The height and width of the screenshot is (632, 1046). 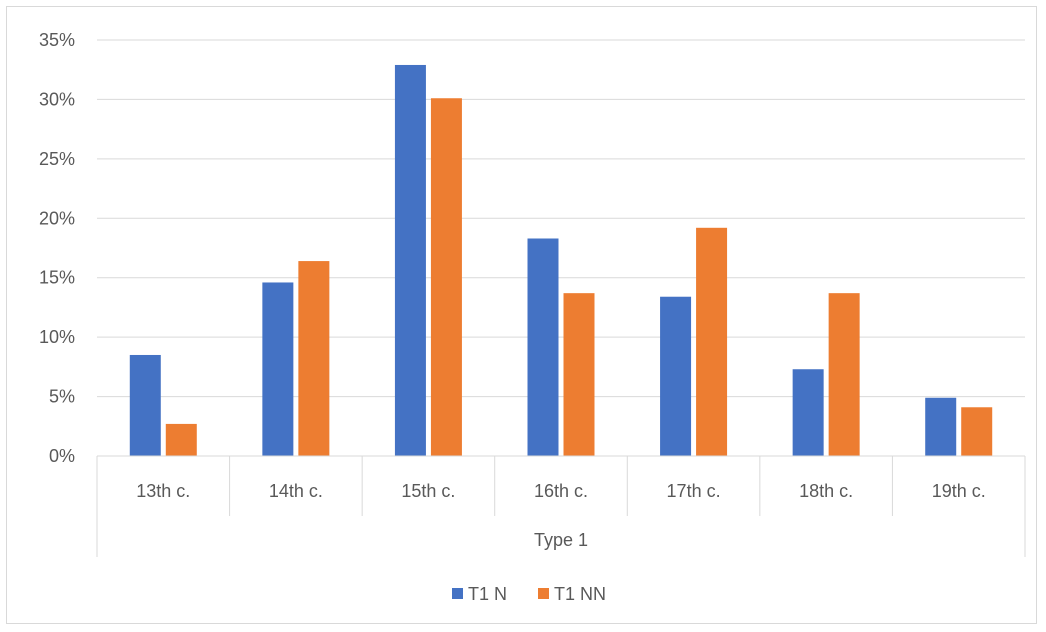 I want to click on x-axis, so click(x=561, y=506).